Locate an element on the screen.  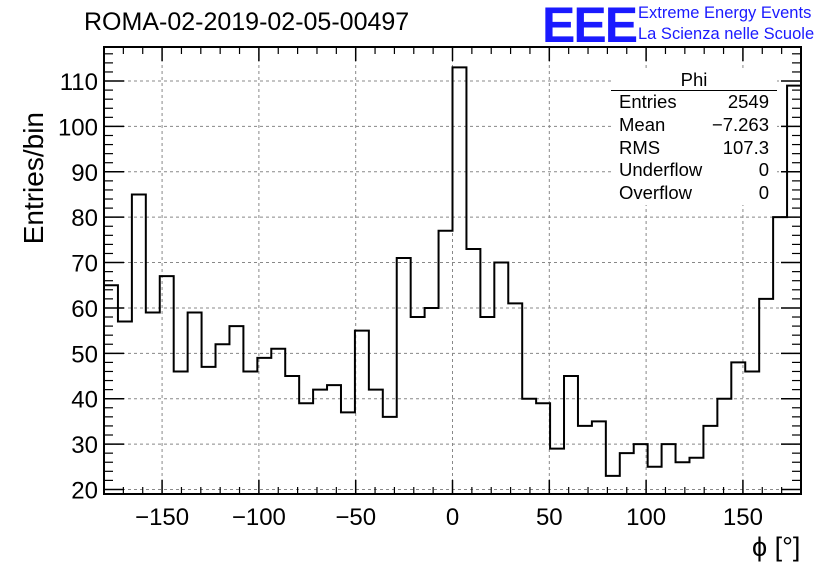
logo-line-1: Extreme Energy Events is located at coordinates (725, 13).